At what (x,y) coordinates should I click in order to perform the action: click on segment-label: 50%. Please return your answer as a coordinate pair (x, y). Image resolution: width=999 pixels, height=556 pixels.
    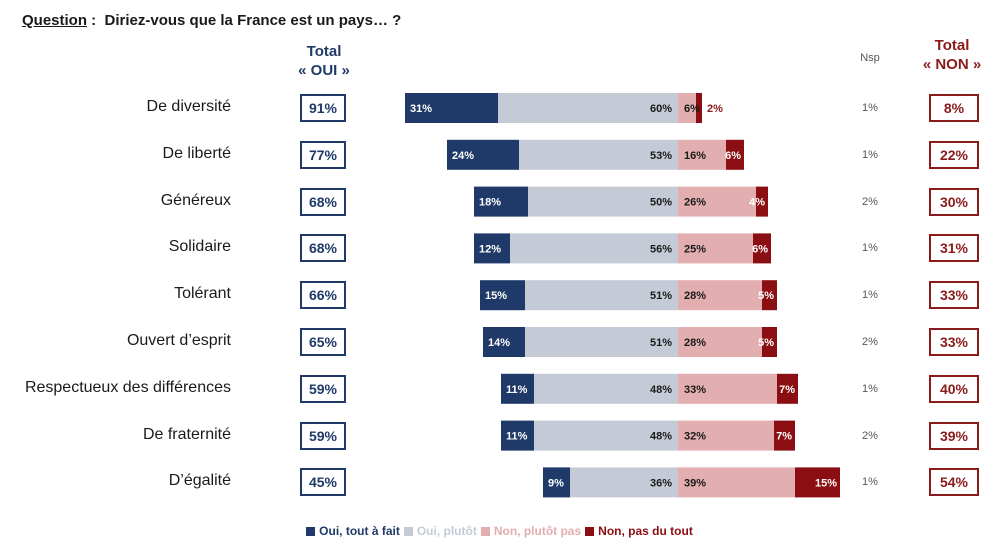
    Looking at the image, I should click on (661, 203).